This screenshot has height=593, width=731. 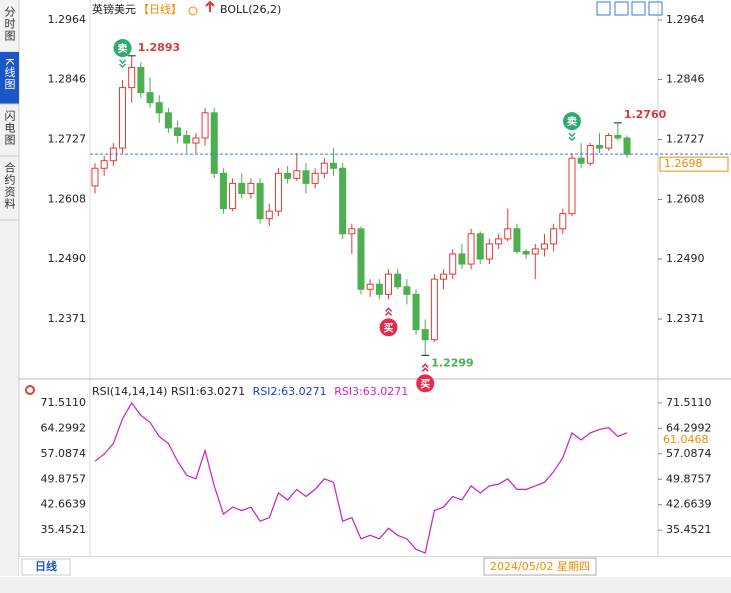 I want to click on y-tick-label: 64.2992, so click(x=64, y=427).